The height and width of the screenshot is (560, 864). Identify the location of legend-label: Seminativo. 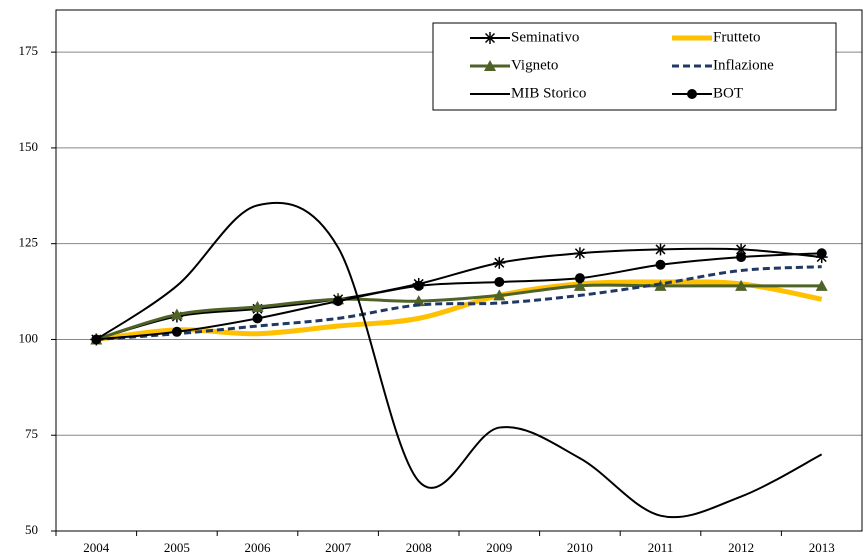
(545, 37).